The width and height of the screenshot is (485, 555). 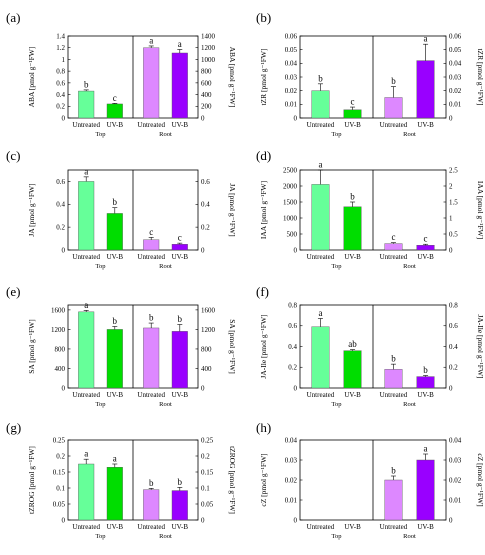 I want to click on right-tick-label: 2, so click(x=451, y=186).